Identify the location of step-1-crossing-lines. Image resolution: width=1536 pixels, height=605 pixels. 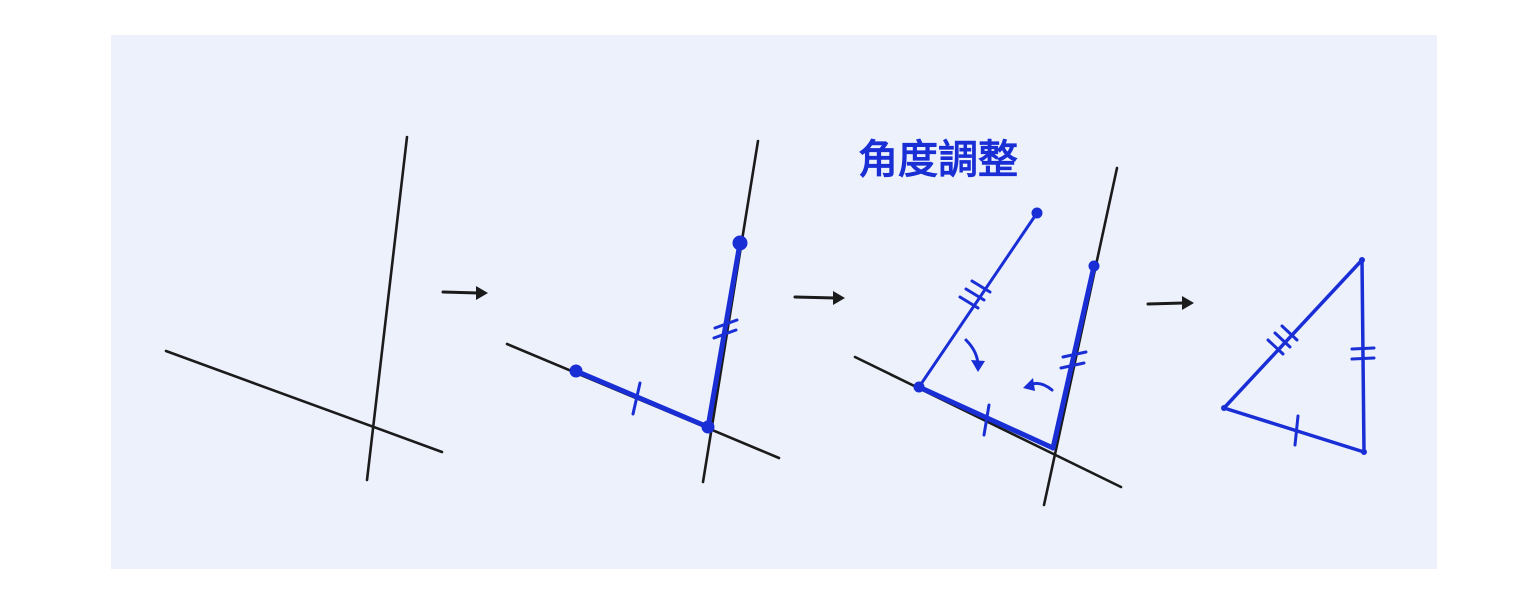
(304, 308).